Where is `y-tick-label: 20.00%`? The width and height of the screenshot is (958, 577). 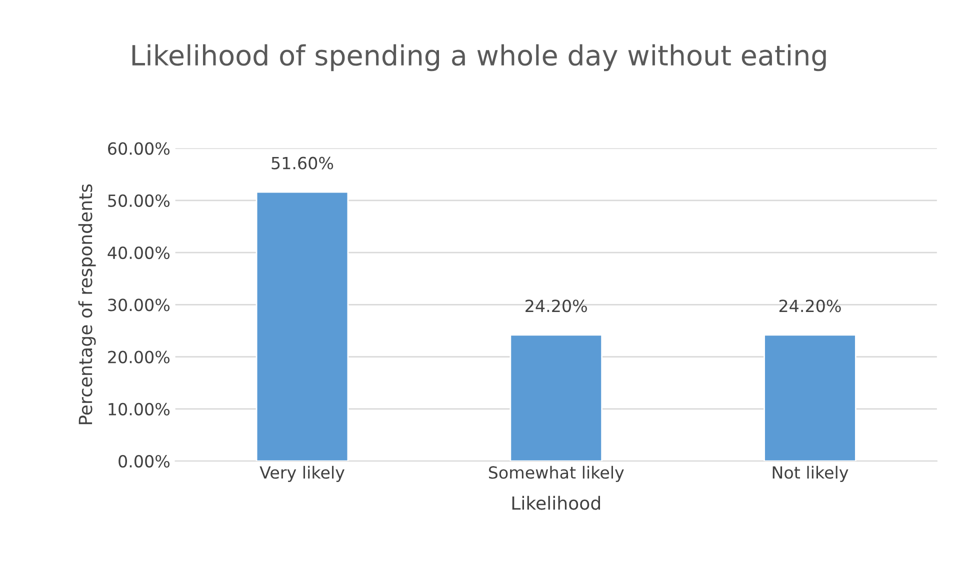
y-tick-label: 20.00% is located at coordinates (139, 357).